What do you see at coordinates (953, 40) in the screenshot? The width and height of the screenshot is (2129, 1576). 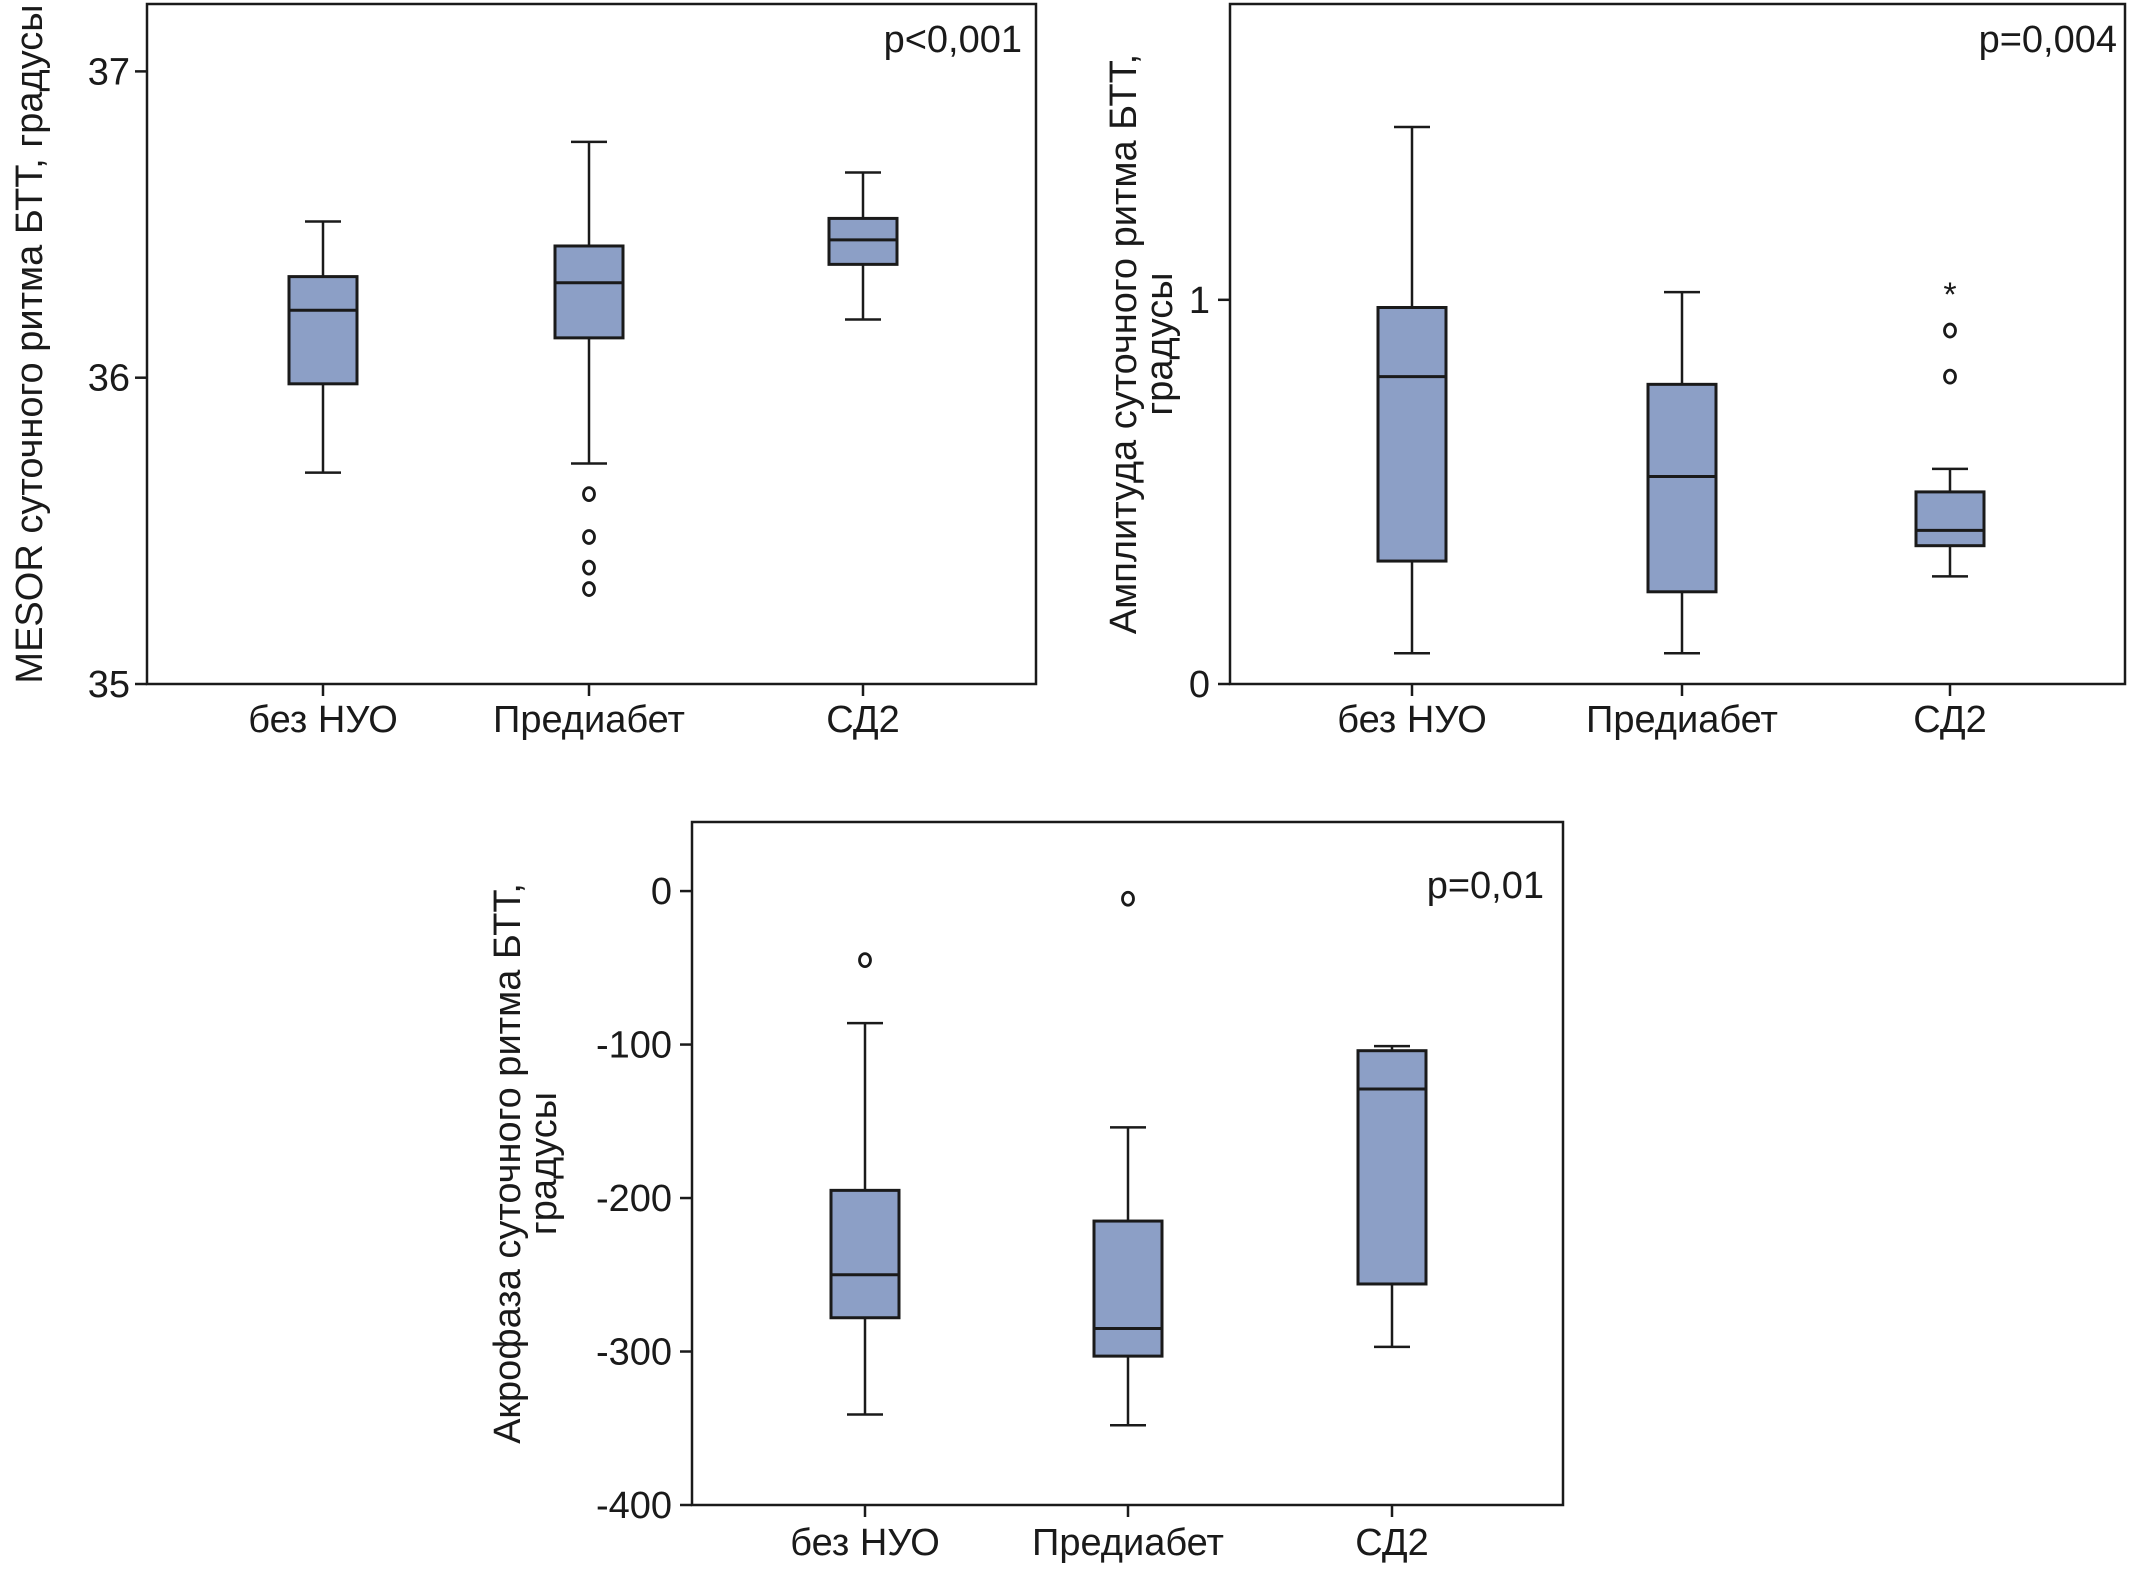 I see `p-value-annotation: p<0,001` at bounding box center [953, 40].